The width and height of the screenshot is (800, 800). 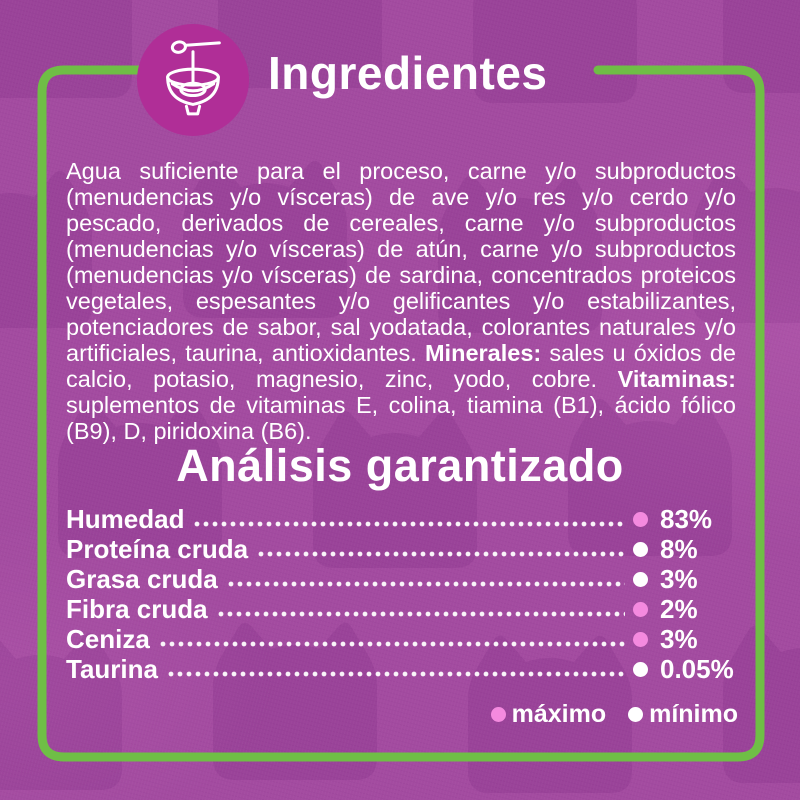 What do you see at coordinates (405, 609) in the screenshot?
I see `table-row: Fibra cruda 2%` at bounding box center [405, 609].